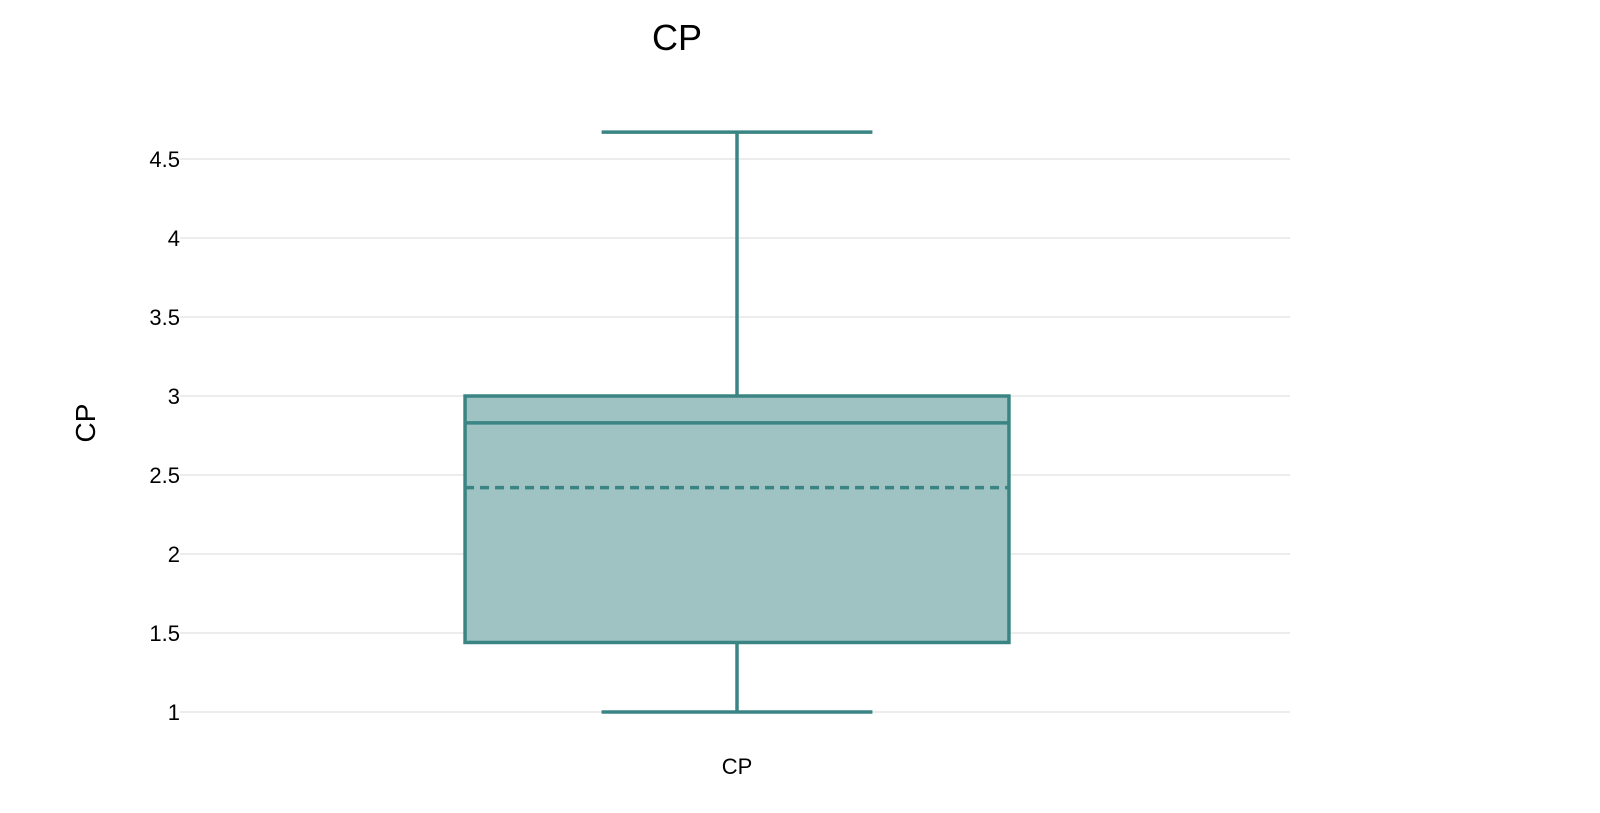 The height and width of the screenshot is (813, 1600). Describe the element at coordinates (174, 238) in the screenshot. I see `y-tick-label: 4` at that location.